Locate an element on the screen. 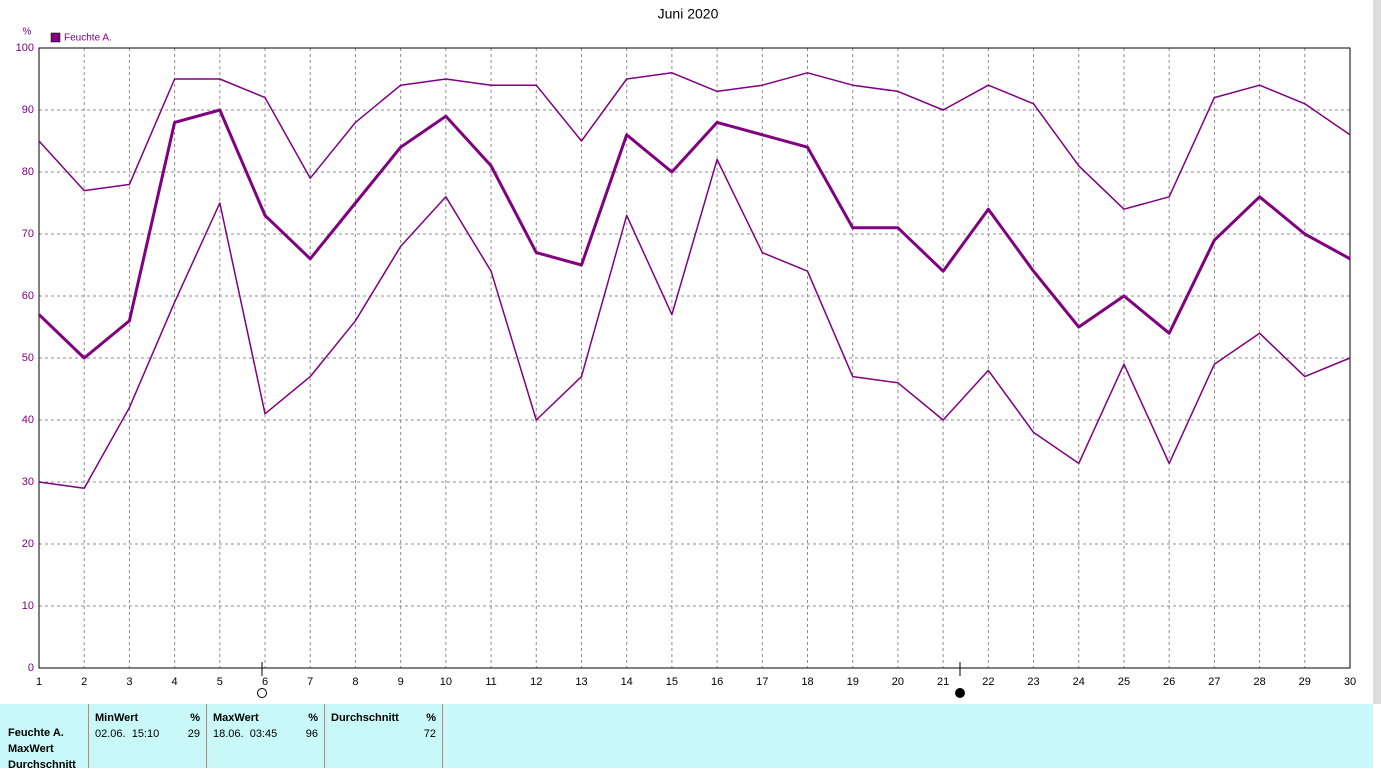 This screenshot has height=771, width=1381. column-title: Durchschnitt is located at coordinates (365, 718).